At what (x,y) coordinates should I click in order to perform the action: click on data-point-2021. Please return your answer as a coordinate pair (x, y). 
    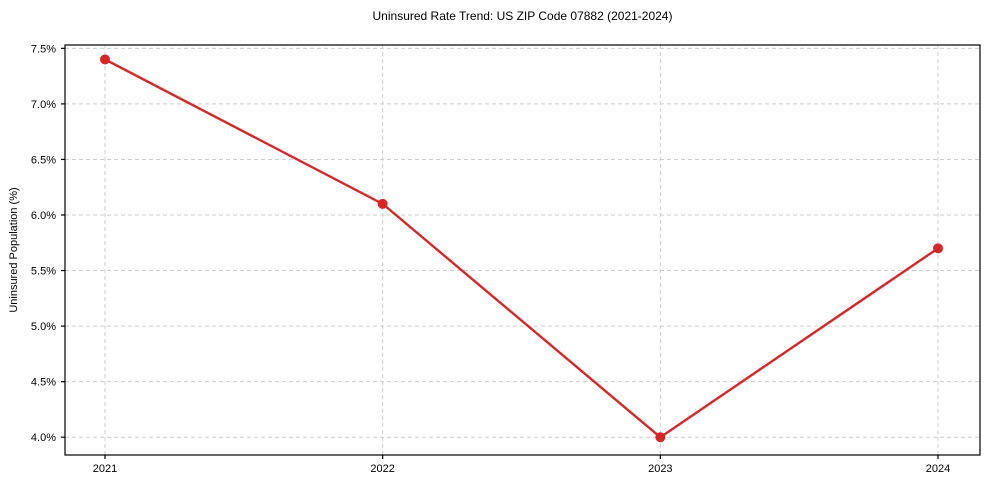
    Looking at the image, I should click on (105, 59).